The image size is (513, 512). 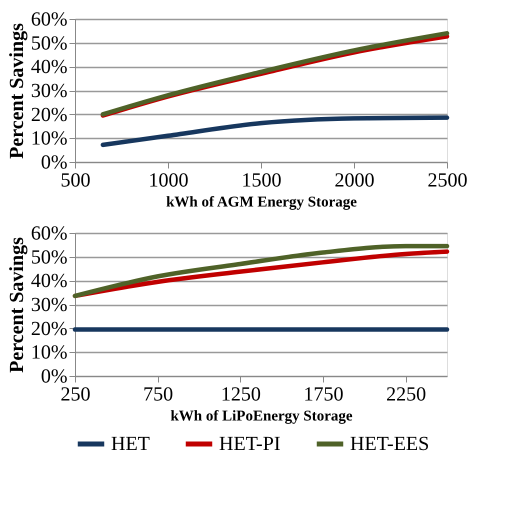 I want to click on x-axis-title: kWh of LiPoEnergy Storage, so click(x=261, y=416).